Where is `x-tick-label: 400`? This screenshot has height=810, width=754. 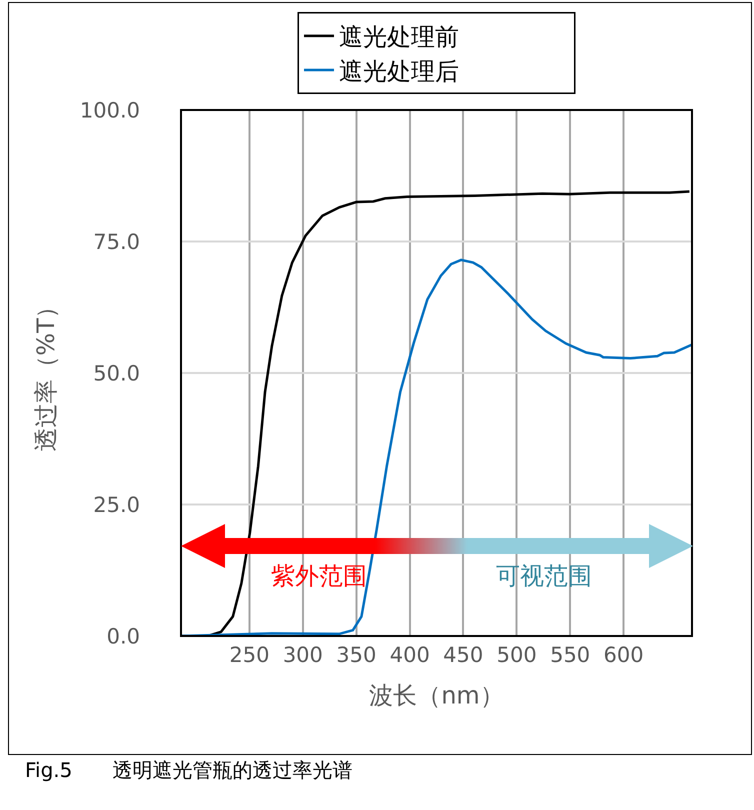 x-tick-label: 400 is located at coordinates (410, 655).